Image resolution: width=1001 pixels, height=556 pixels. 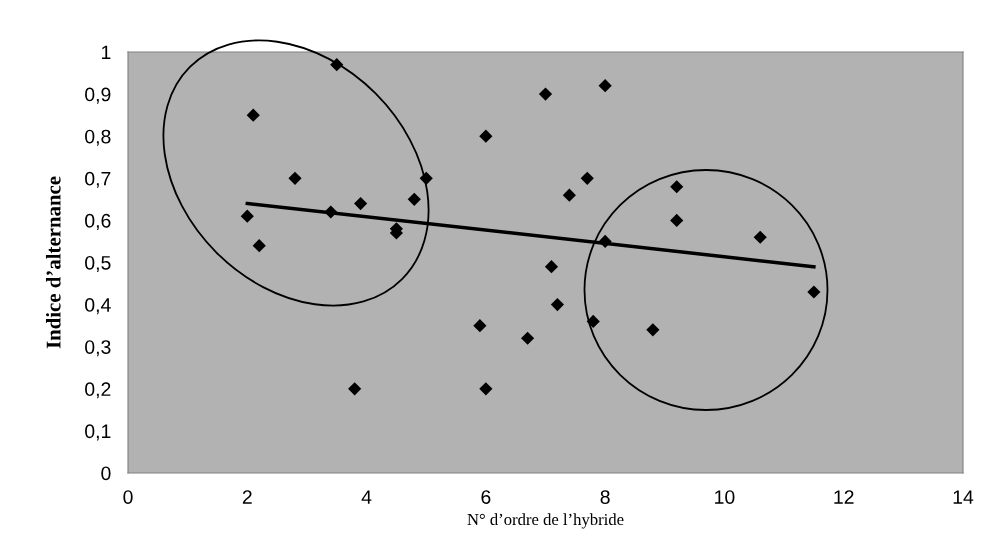 What do you see at coordinates (963, 497) in the screenshot?
I see `x-tick-label: 14` at bounding box center [963, 497].